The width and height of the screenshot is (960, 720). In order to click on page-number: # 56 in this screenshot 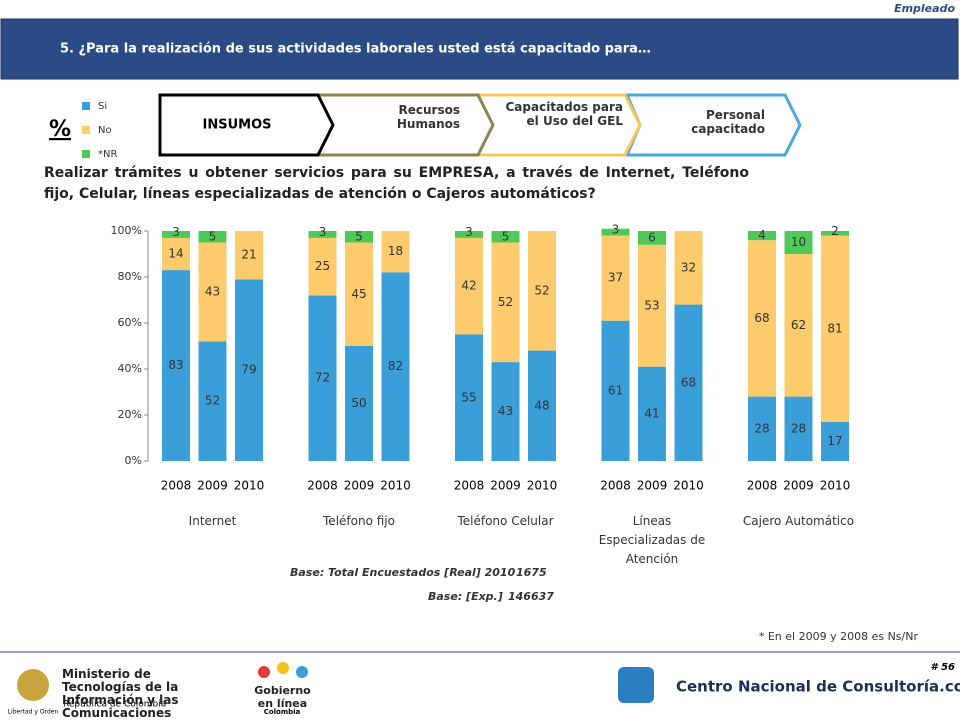, I will do `click(943, 667)`.